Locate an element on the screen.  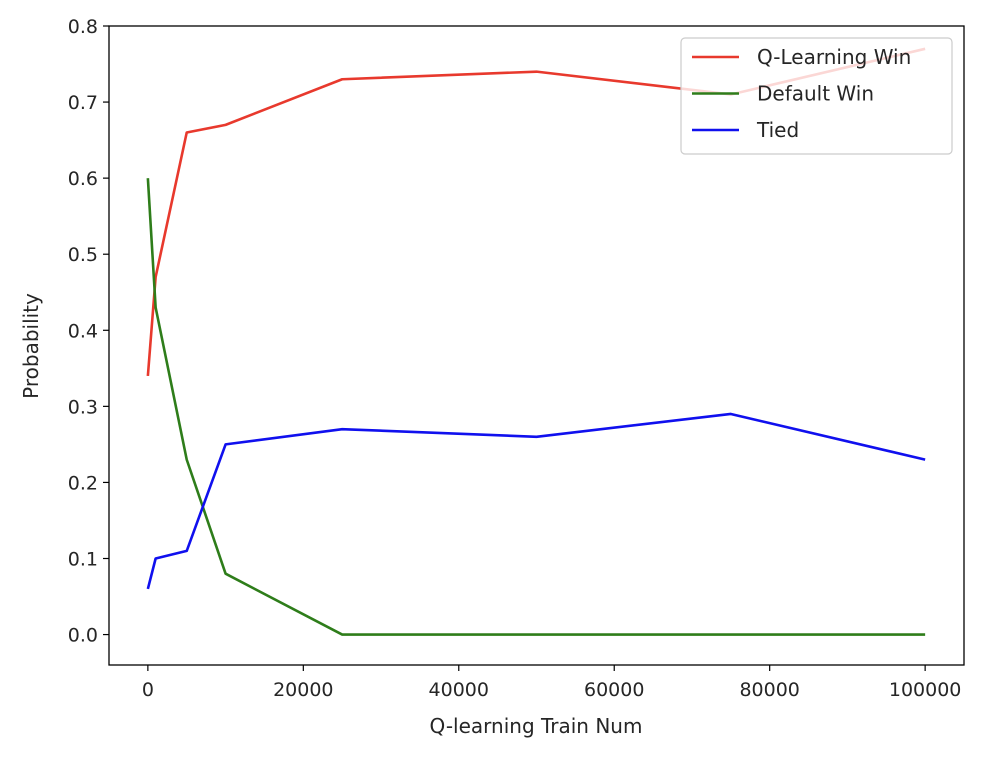
legend: Q-Learning Win Default Win Tied is located at coordinates (816, 96).